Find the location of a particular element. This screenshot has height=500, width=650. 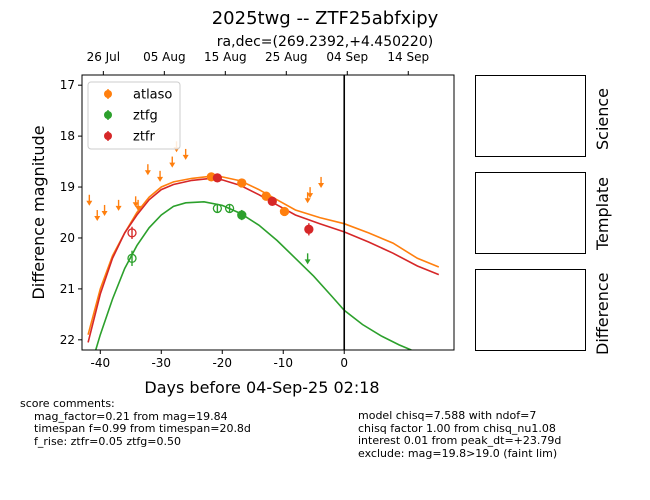

y-tick-label: 22 is located at coordinates (67, 340).